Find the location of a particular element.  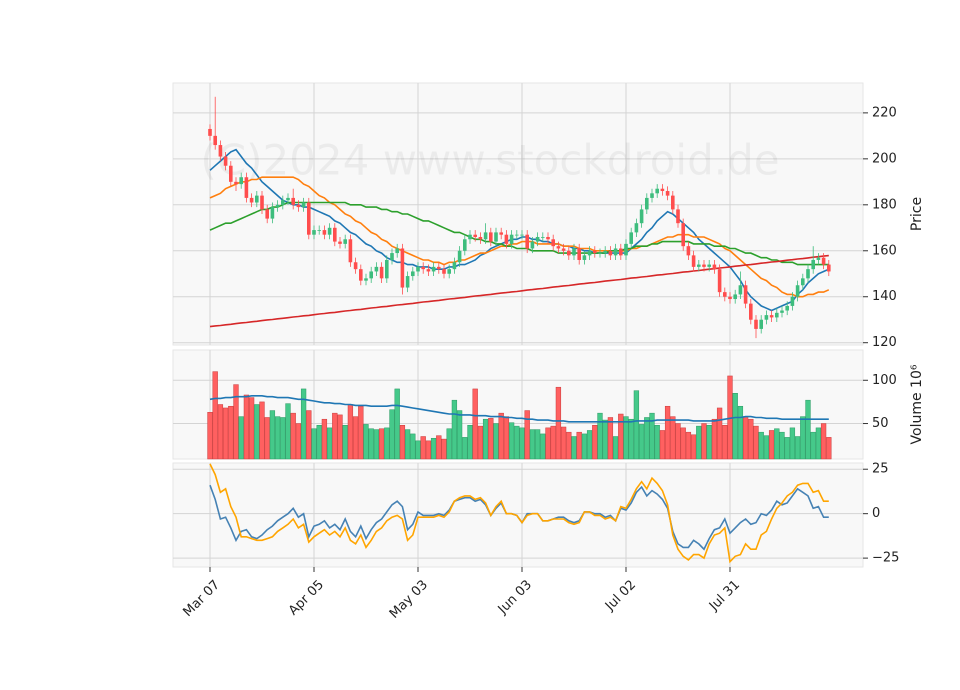

y-tick-label: 140 is located at coordinates (884, 296).